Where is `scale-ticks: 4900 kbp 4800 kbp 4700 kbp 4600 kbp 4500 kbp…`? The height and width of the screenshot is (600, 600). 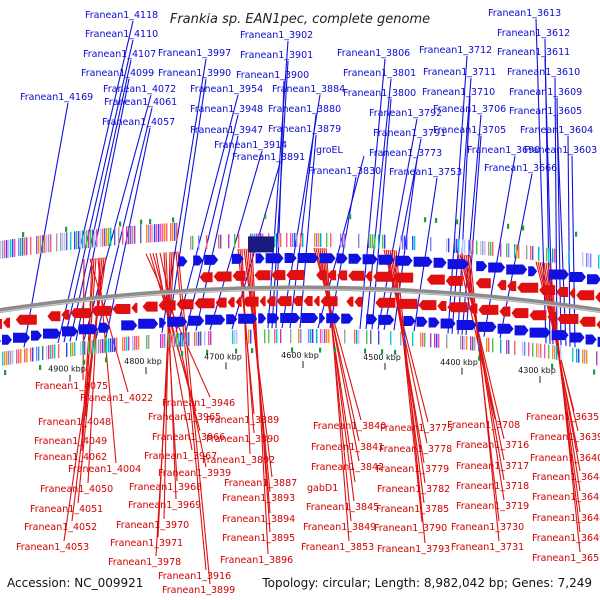
scale-ticks: 4900 kbp 4800 kbp 4700 kbp 4600 kbp 4500 kbp… is located at coordinates (302, 367).